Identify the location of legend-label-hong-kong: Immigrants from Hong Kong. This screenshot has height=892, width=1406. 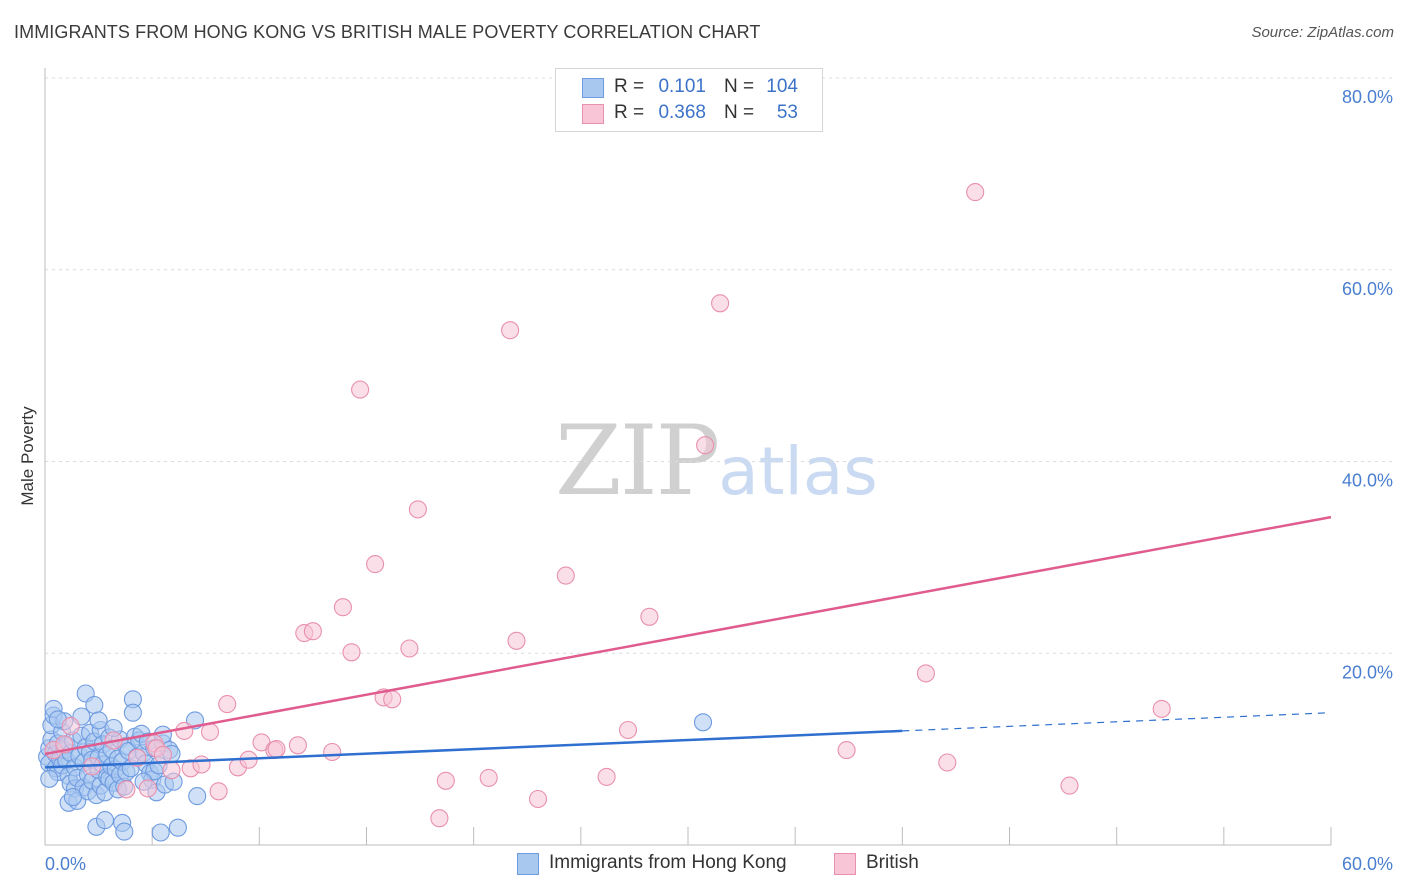
(668, 862).